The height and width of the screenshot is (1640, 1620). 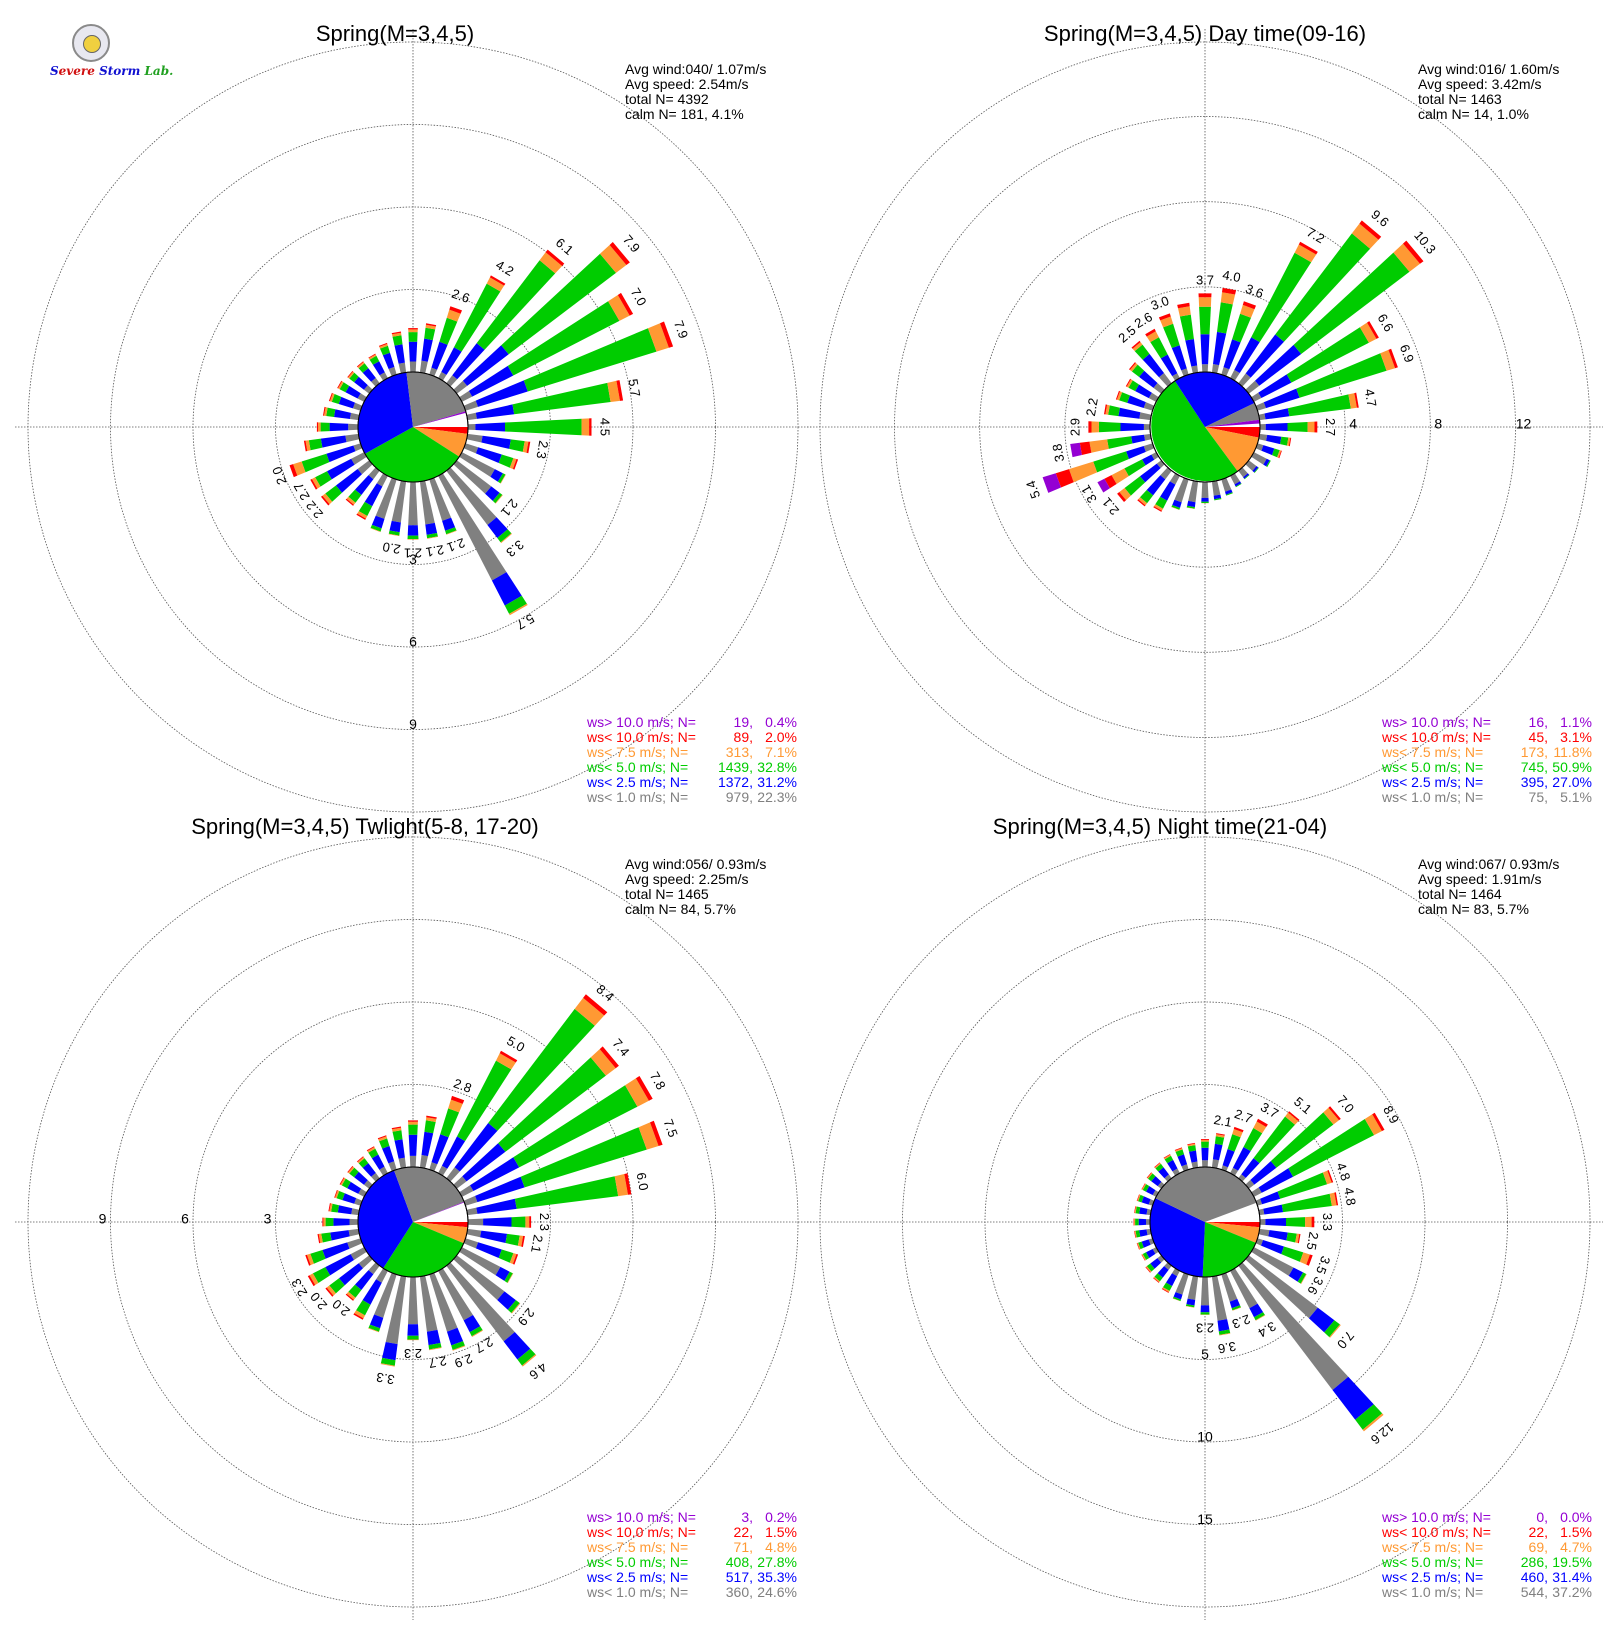 I want to click on wind-bar-100deg, so click(x=1275, y=440).